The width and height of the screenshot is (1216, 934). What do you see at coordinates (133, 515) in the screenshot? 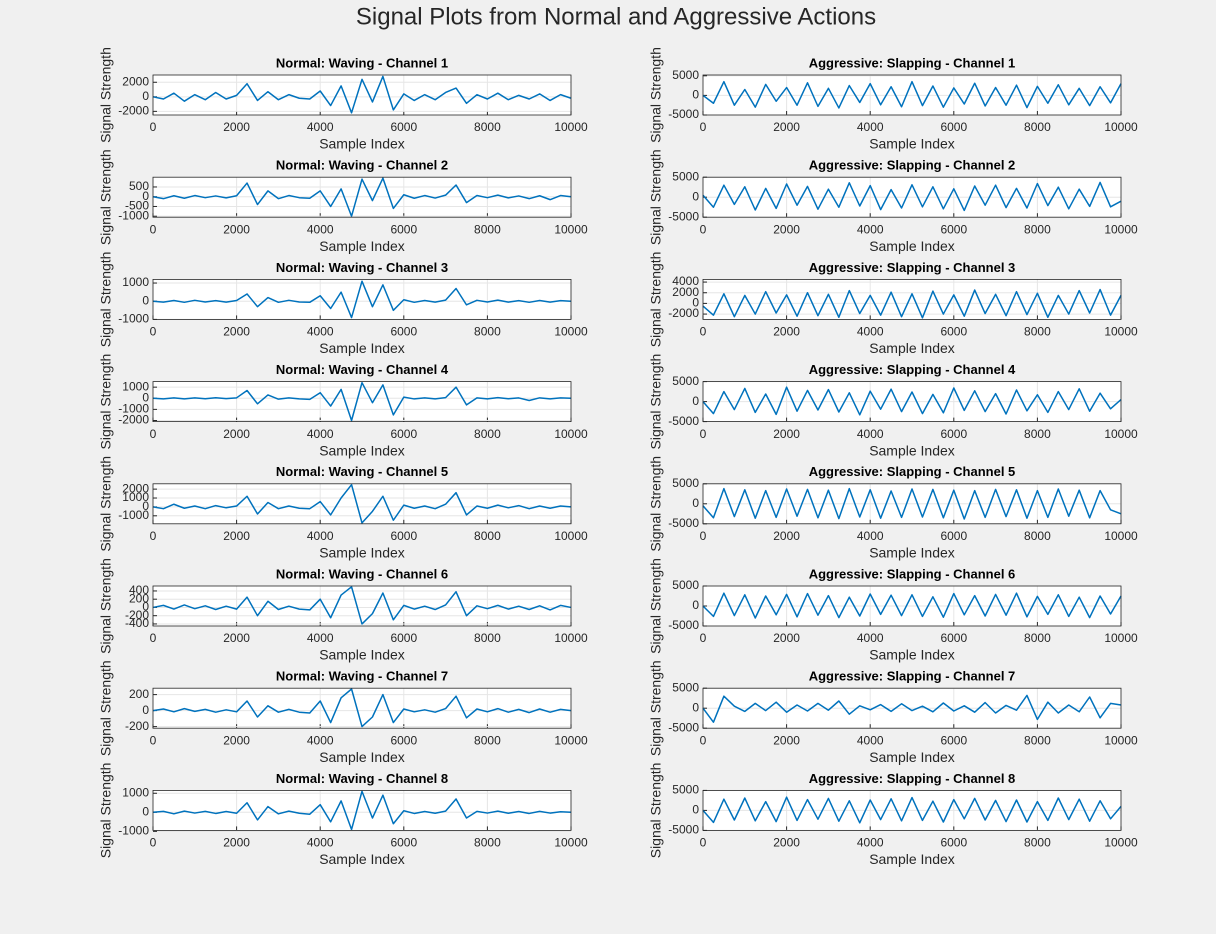
I see `y-tick-label: -1000` at bounding box center [133, 515].